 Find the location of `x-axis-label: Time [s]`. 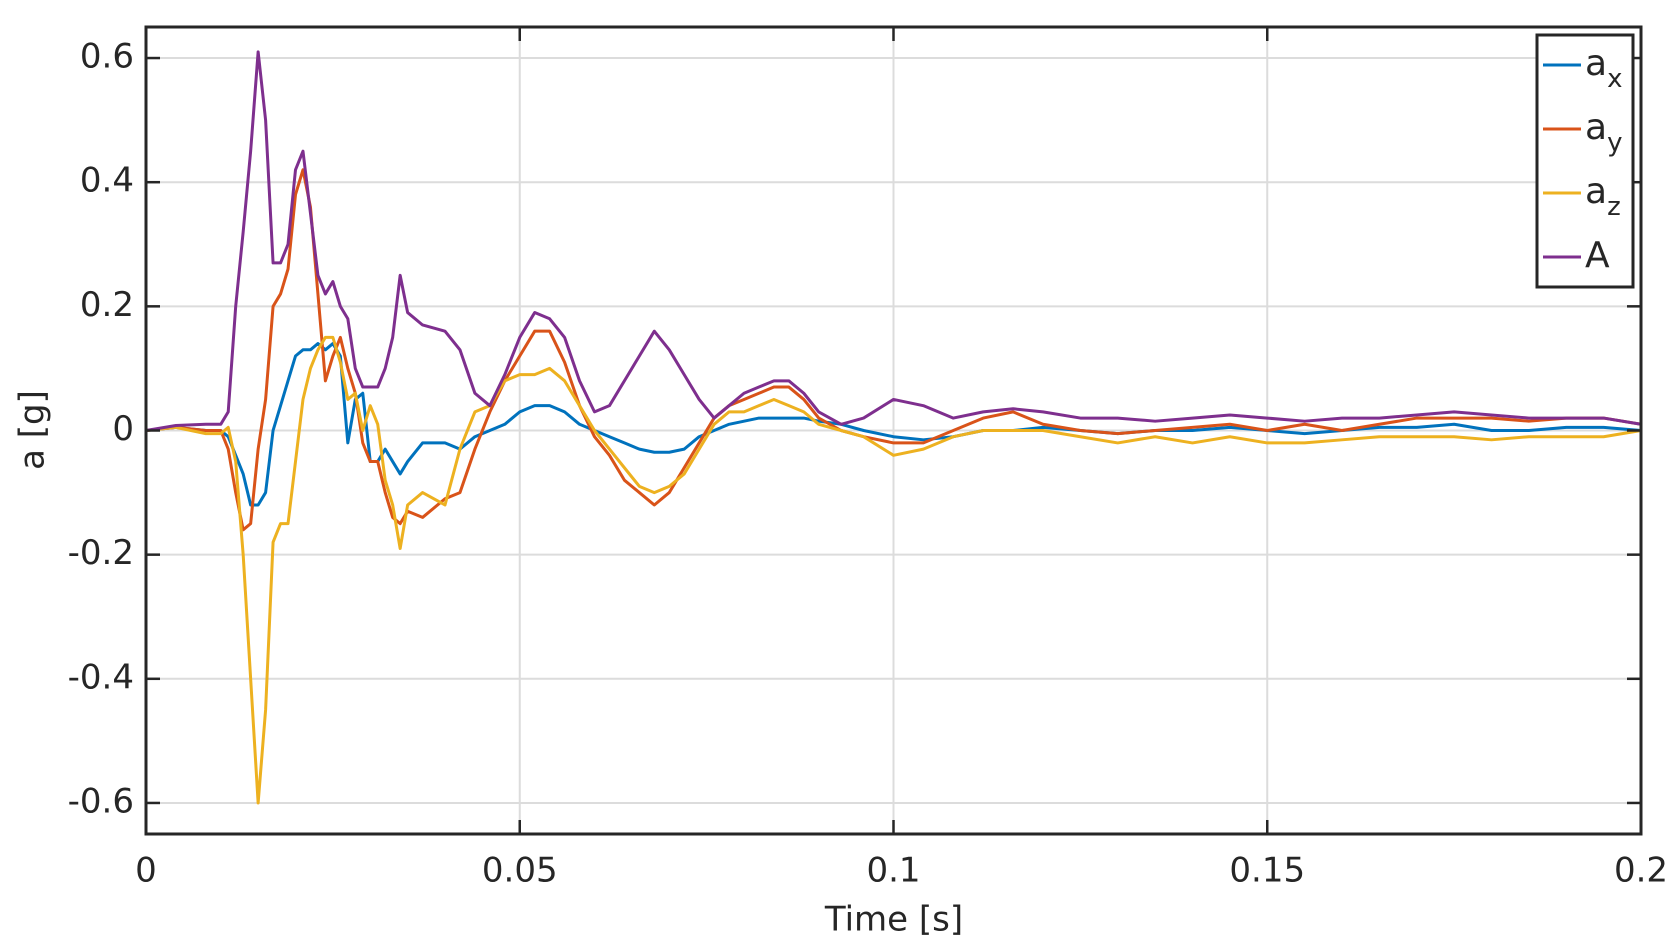

x-axis-label: Time [s] is located at coordinates (893, 918).